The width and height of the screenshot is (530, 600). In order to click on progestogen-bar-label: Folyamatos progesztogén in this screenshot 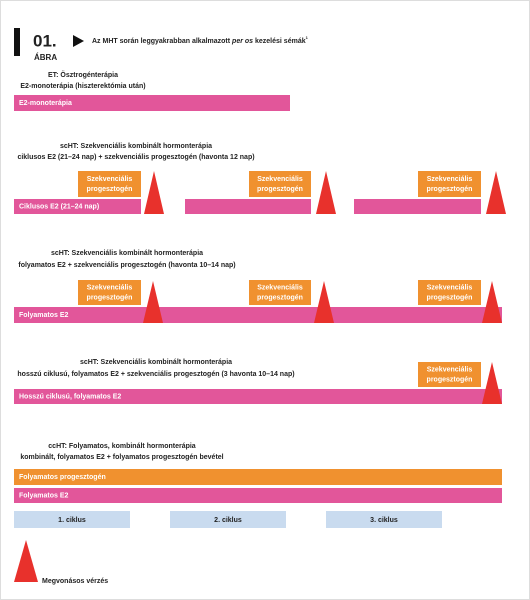, I will do `click(62, 477)`.